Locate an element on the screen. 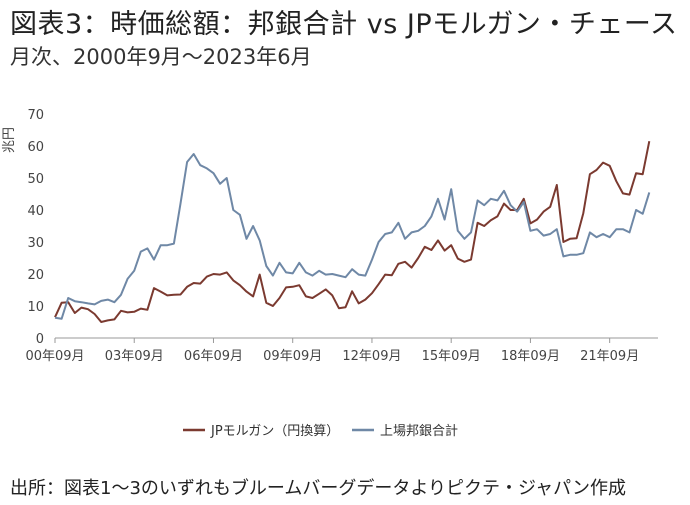  y-tick-label: 20 is located at coordinates (35, 275).